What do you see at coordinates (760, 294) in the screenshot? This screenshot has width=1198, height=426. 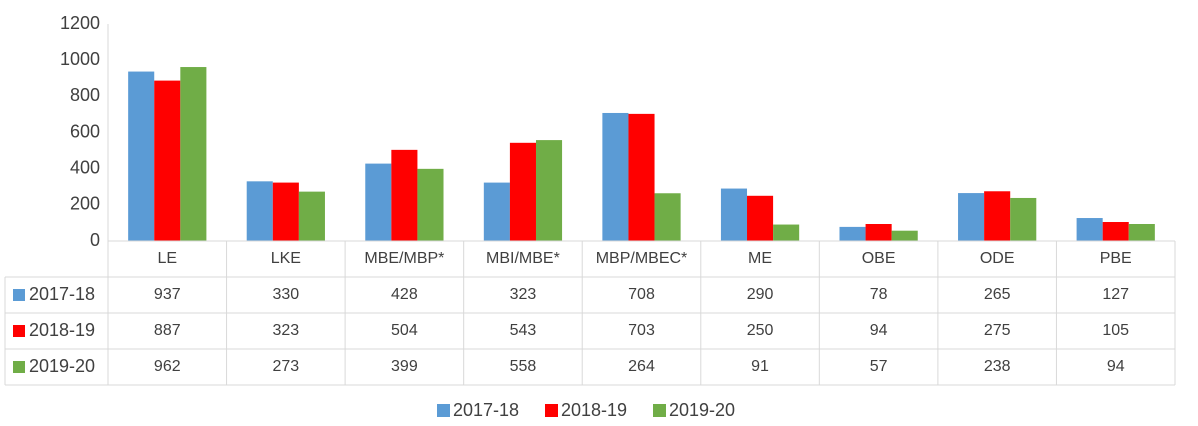 I see `table-cell: 290` at bounding box center [760, 294].